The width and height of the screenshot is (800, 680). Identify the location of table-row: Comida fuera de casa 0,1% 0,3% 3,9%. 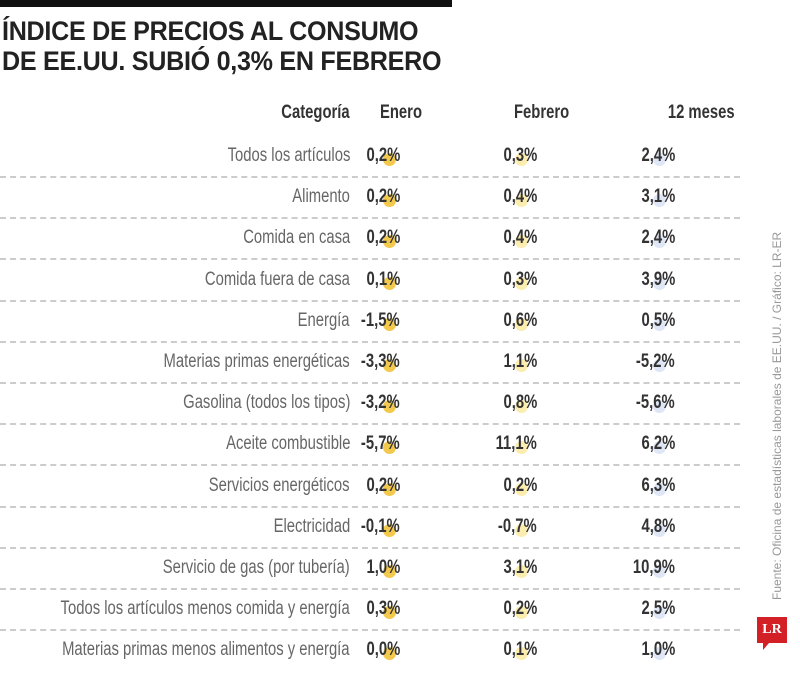
(370, 289).